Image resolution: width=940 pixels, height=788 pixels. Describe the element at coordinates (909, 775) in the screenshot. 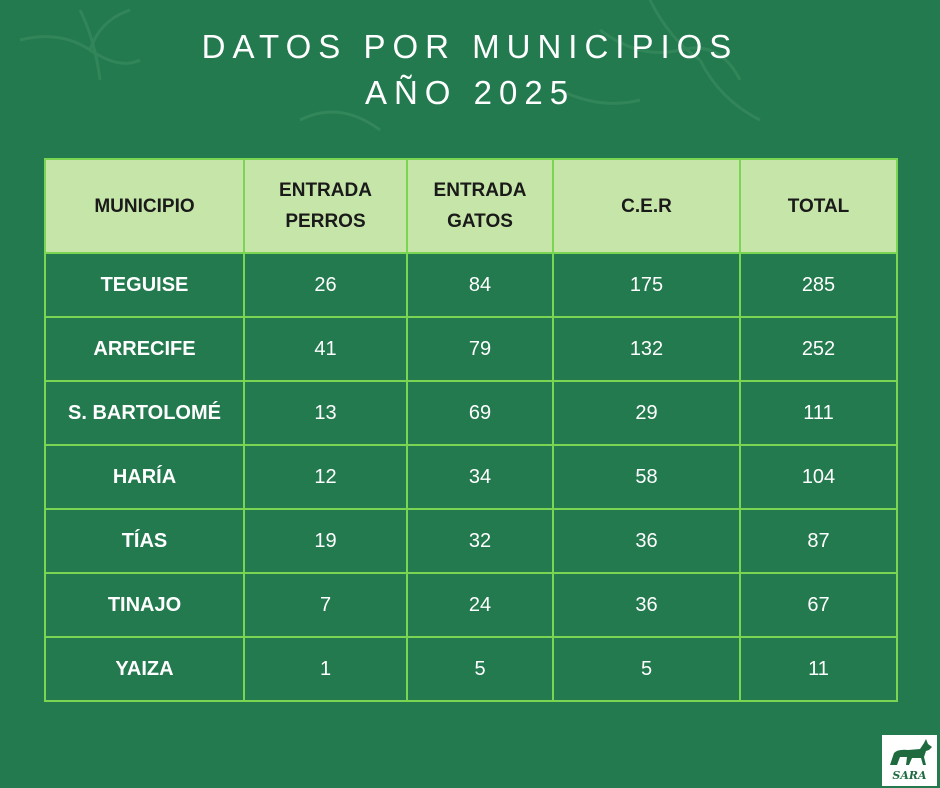

I see `logo-text: SARA` at that location.